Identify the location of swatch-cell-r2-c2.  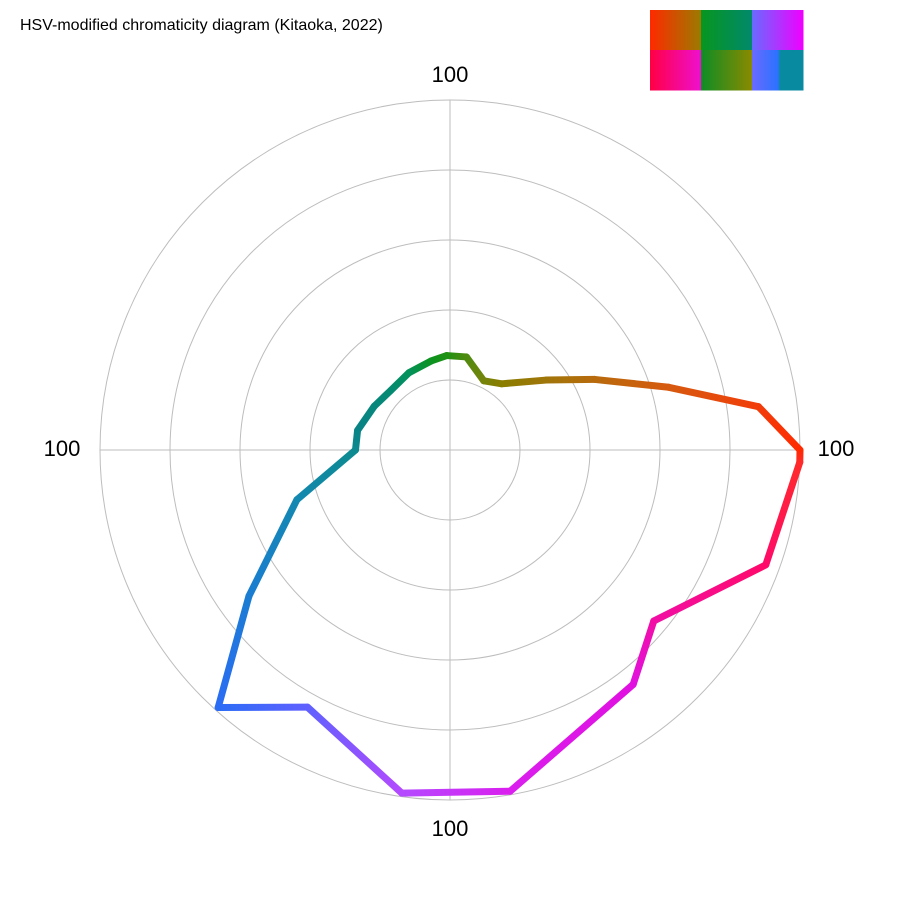
(727, 70).